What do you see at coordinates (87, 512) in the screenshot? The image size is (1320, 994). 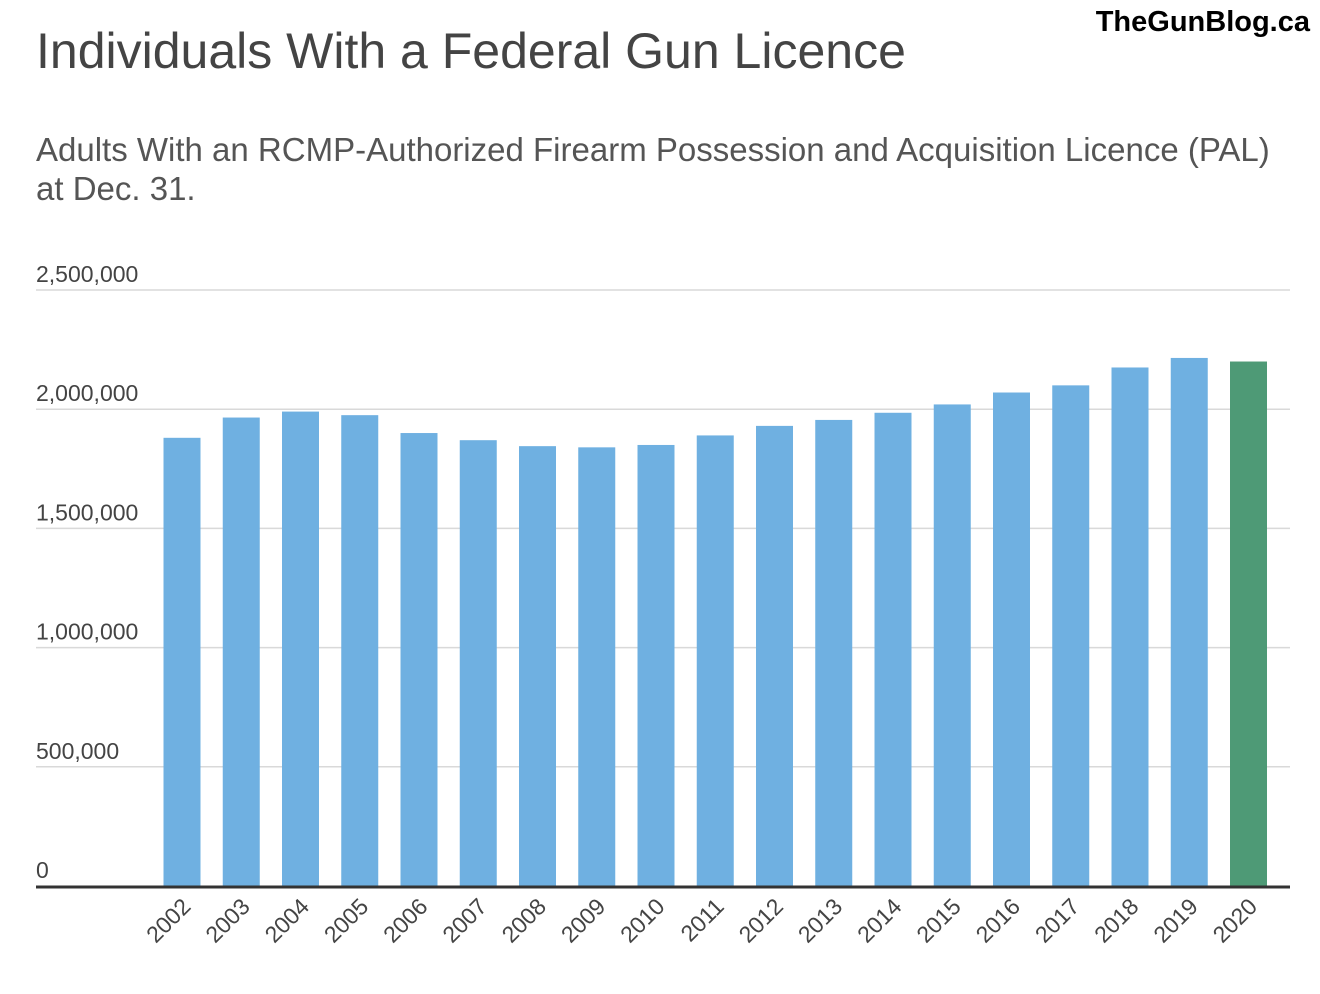 I see `y-tick-label: 1,500,000` at bounding box center [87, 512].